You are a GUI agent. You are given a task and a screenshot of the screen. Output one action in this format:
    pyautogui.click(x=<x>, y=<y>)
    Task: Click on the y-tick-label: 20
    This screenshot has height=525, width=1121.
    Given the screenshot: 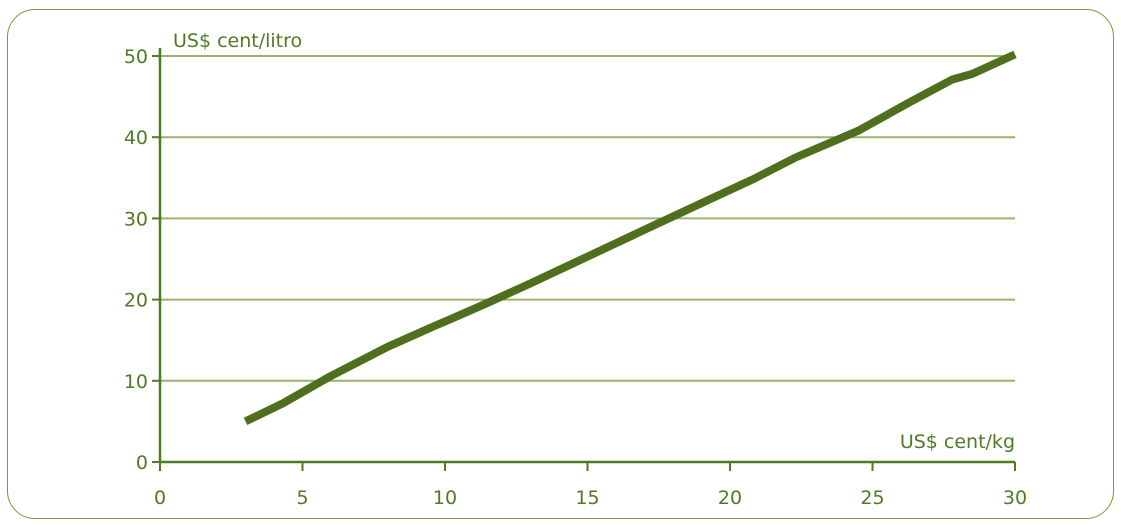 What is the action you would take?
    pyautogui.click(x=136, y=301)
    